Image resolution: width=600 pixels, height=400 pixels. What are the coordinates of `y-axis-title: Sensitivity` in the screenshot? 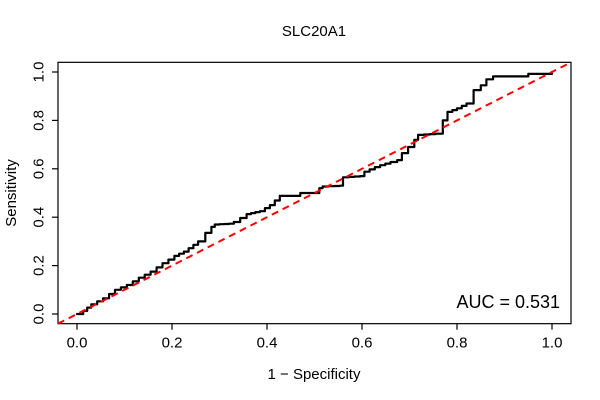 It's located at (11, 193).